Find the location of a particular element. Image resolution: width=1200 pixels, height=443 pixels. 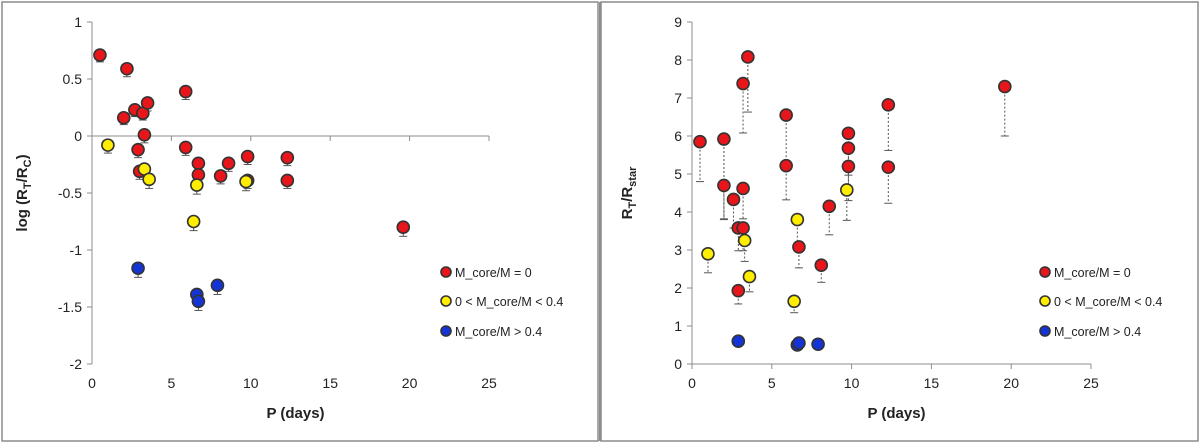

y-axis-title: RT/Rstar is located at coordinates (629, 192).